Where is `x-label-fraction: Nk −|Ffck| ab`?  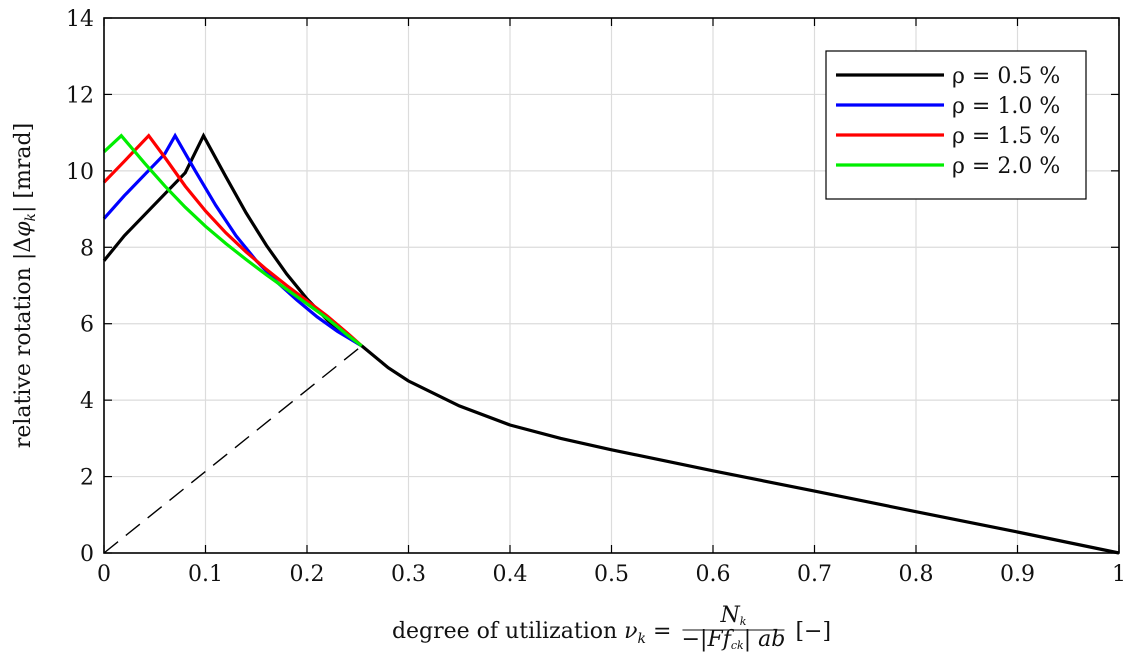
x-label-fraction: Nk −|Ffck| ab is located at coordinates (734, 627).